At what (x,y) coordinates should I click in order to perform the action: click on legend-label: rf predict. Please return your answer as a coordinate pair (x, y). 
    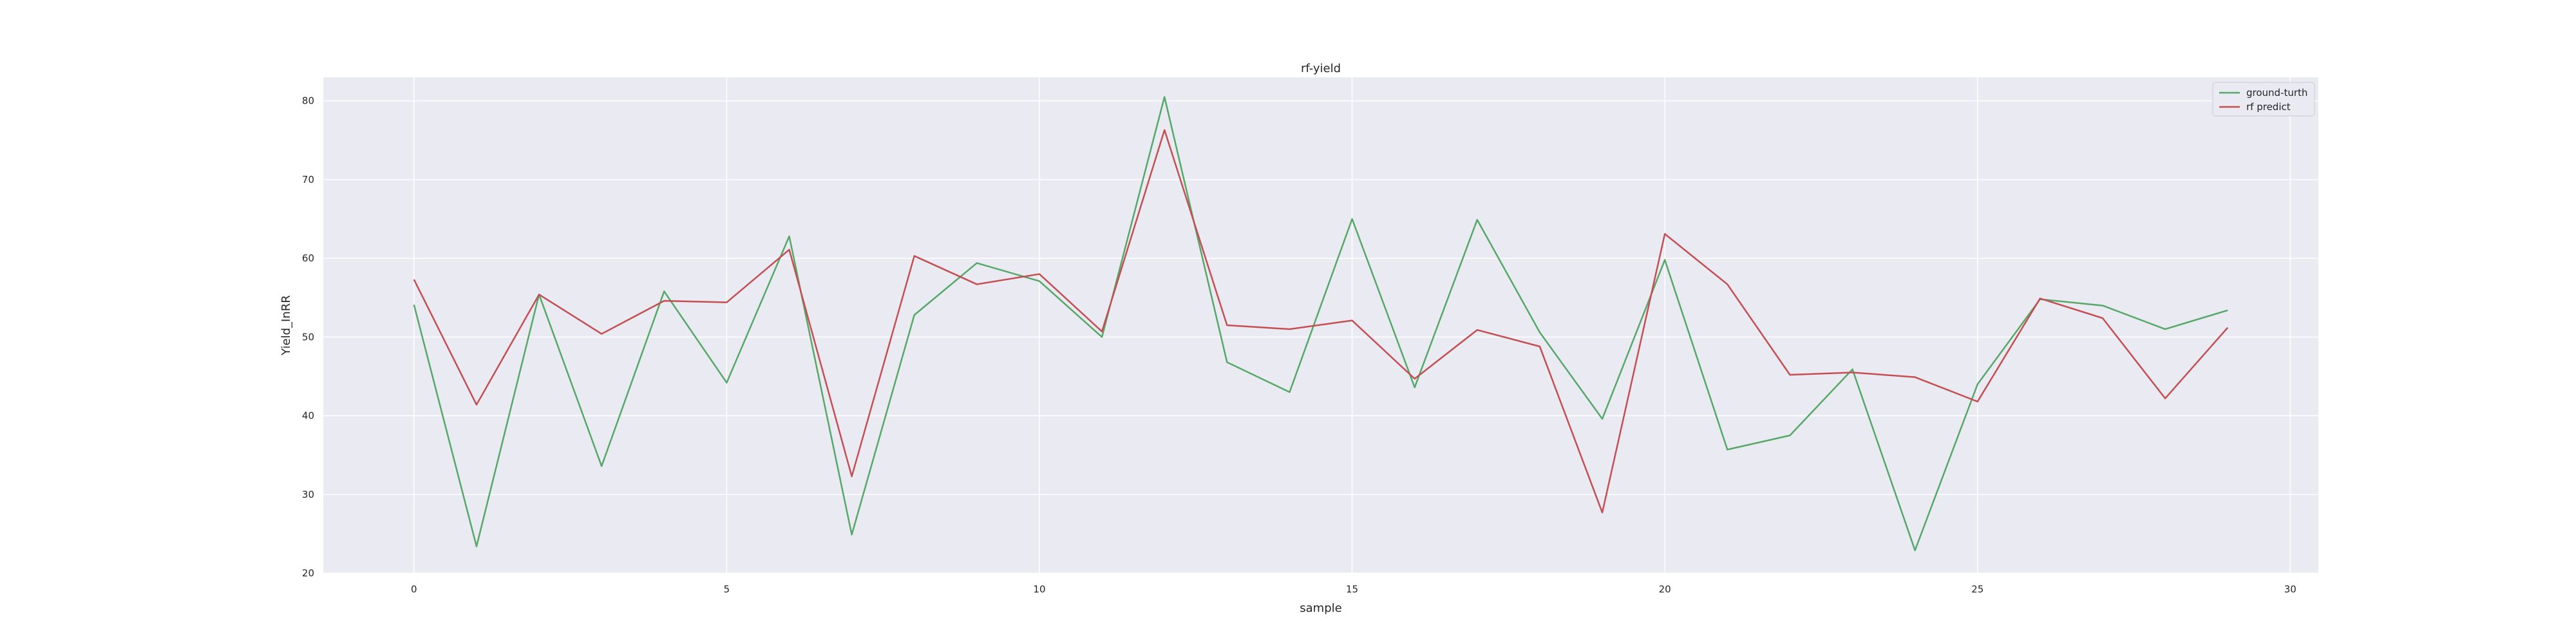
    Looking at the image, I should click on (2268, 107).